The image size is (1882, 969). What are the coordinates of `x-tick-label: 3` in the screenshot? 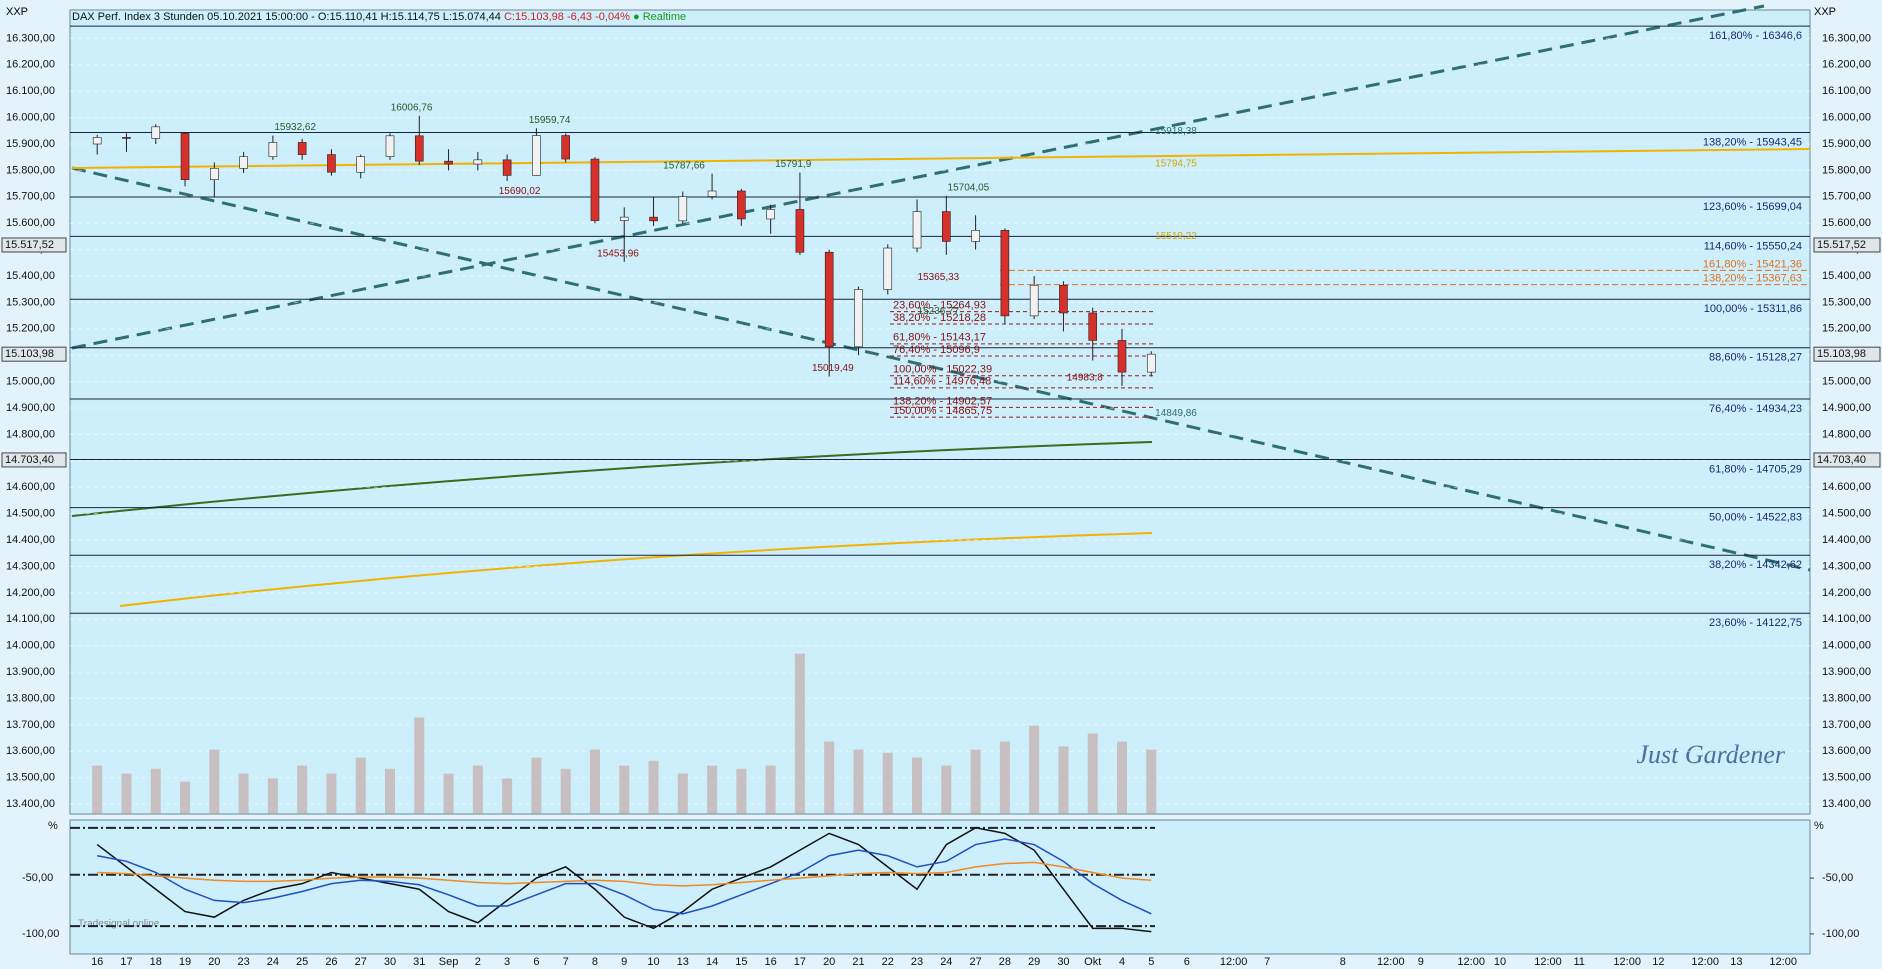 It's located at (507, 962).